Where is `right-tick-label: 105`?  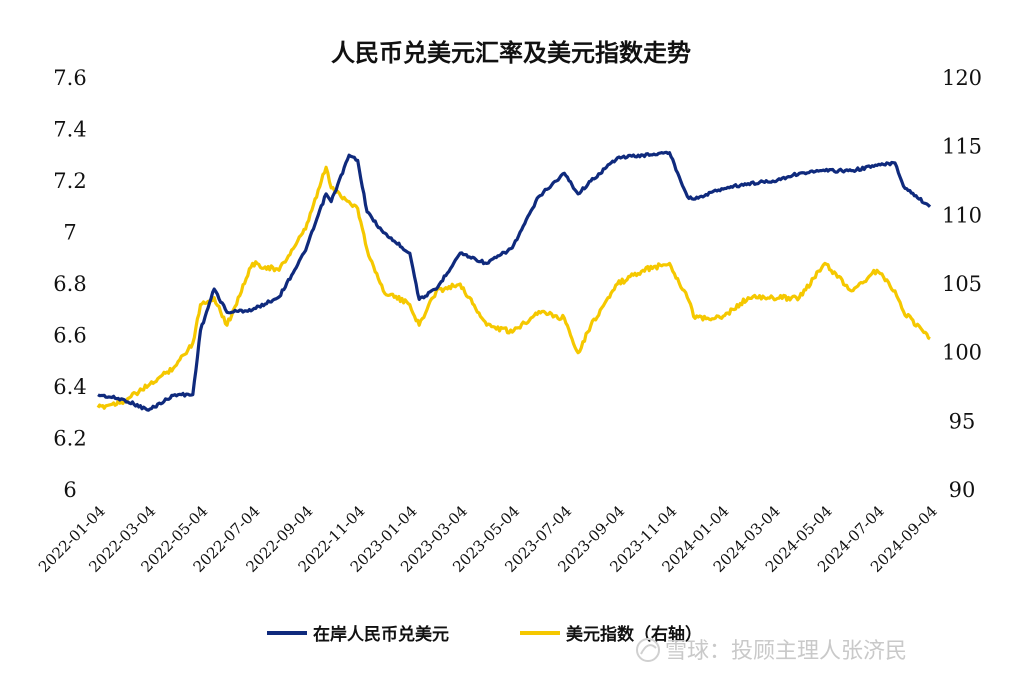 right-tick-label: 105 is located at coordinates (962, 284).